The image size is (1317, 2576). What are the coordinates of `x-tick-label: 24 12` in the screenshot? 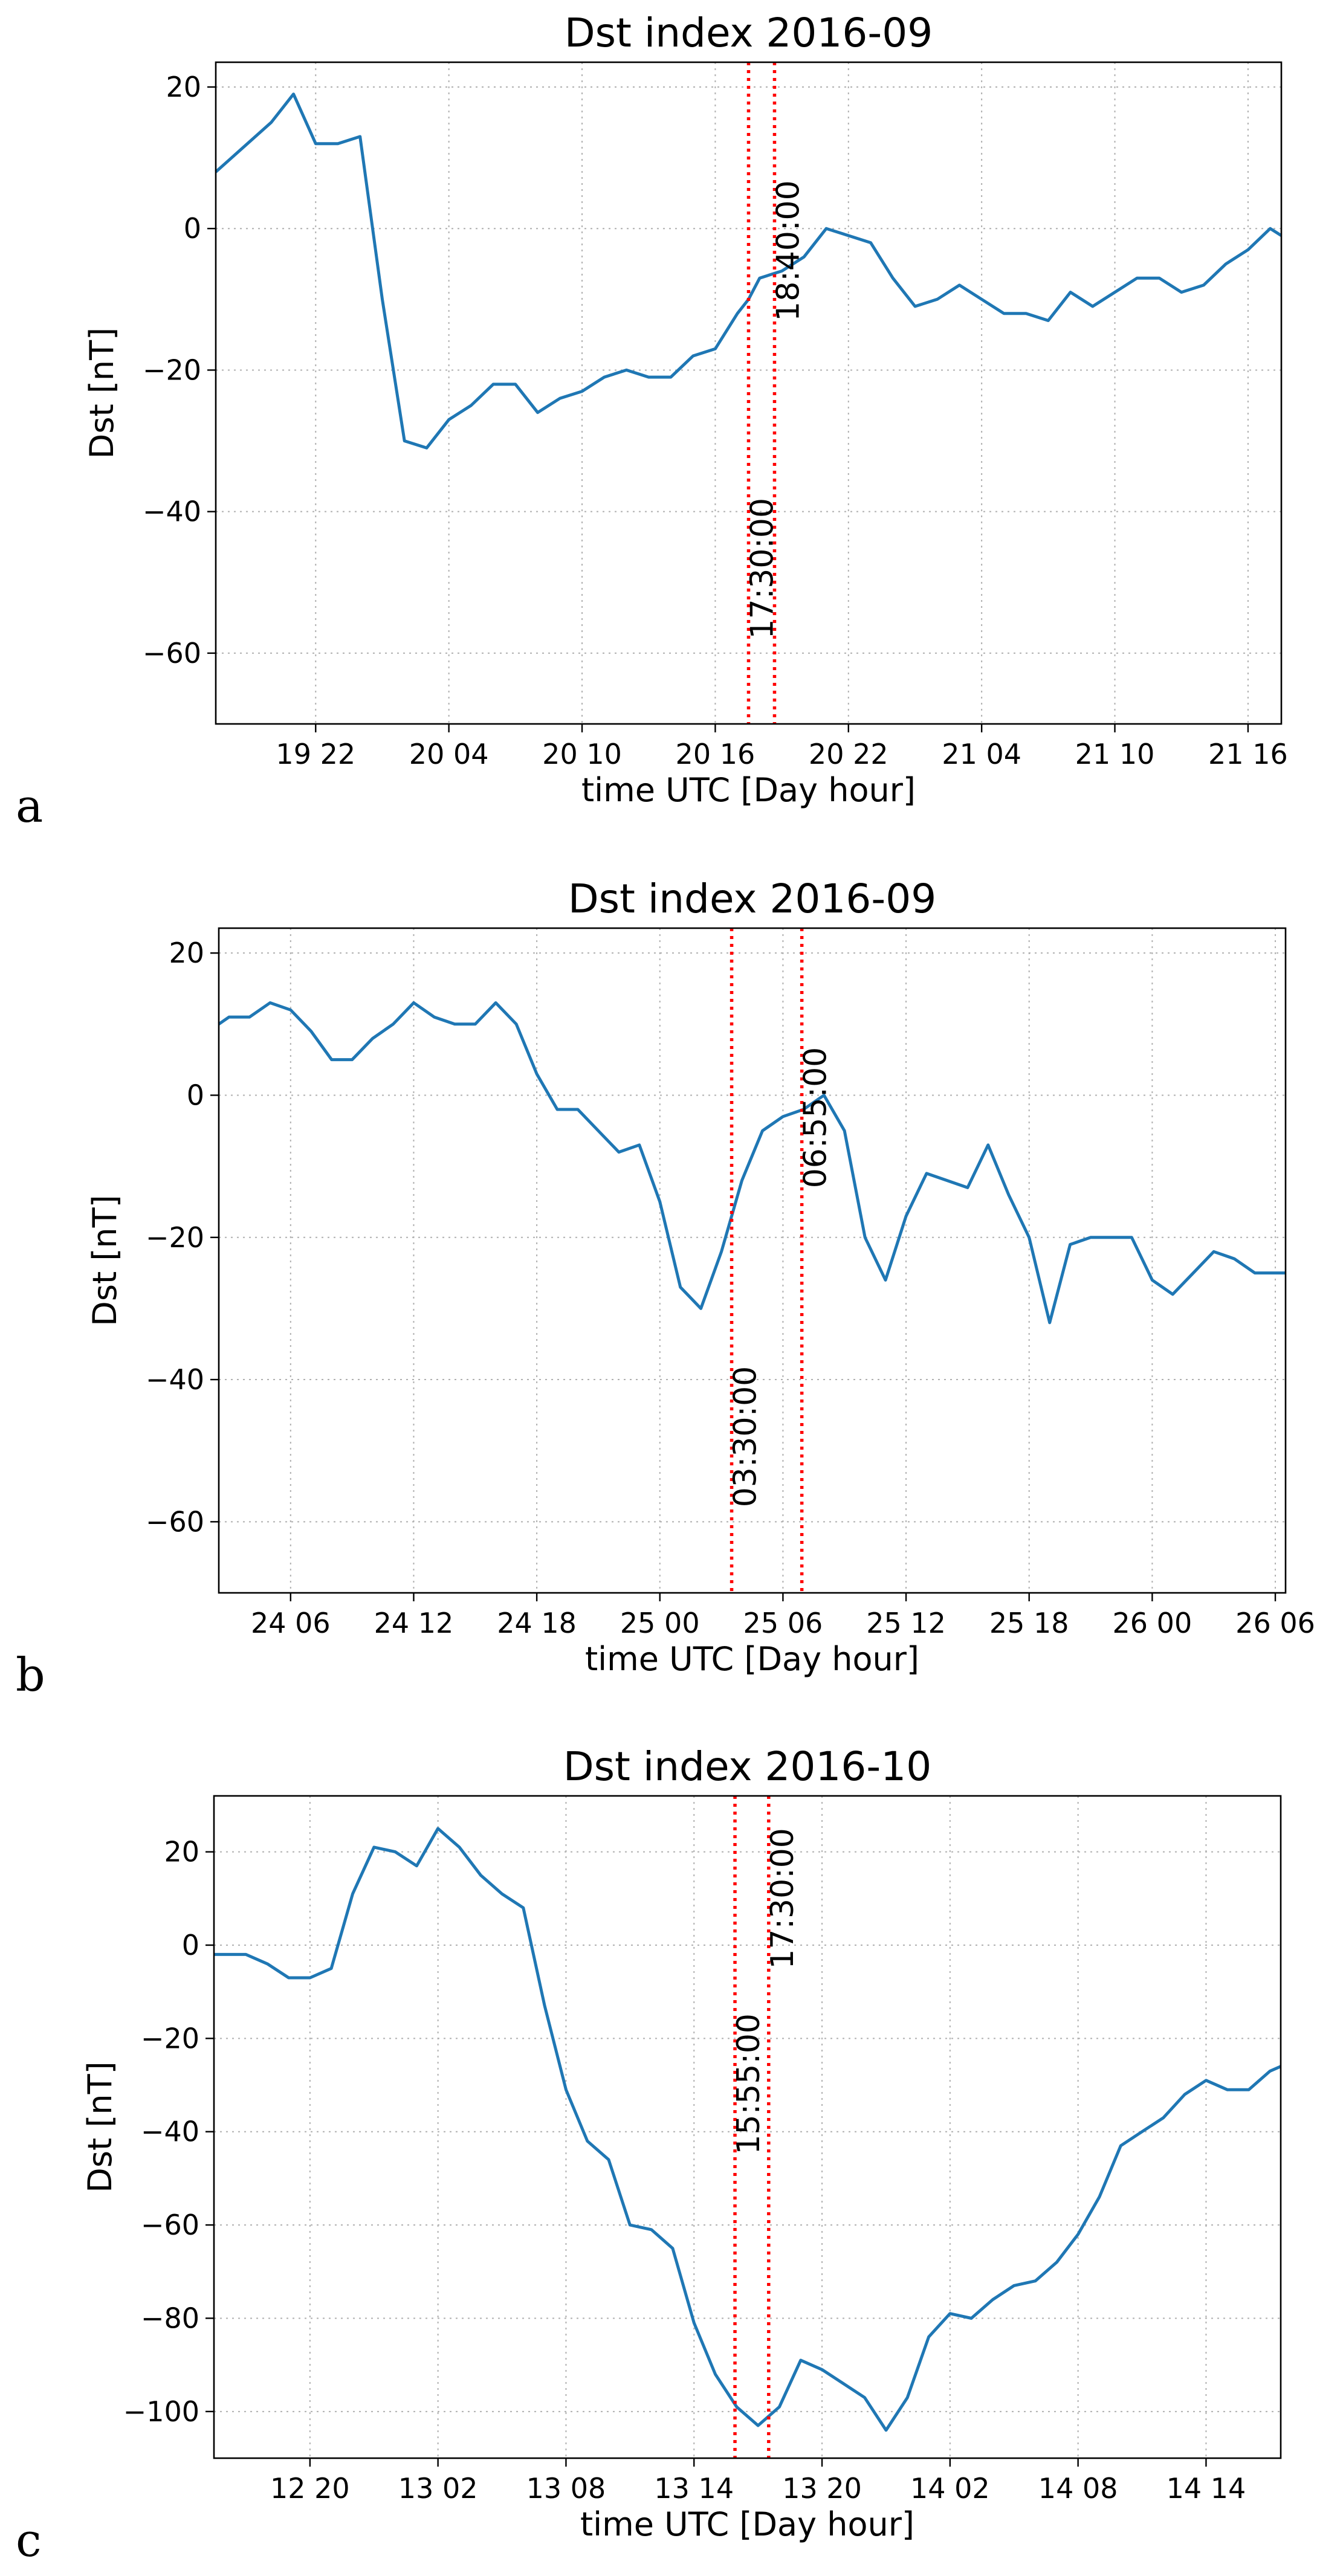 It's located at (414, 1623).